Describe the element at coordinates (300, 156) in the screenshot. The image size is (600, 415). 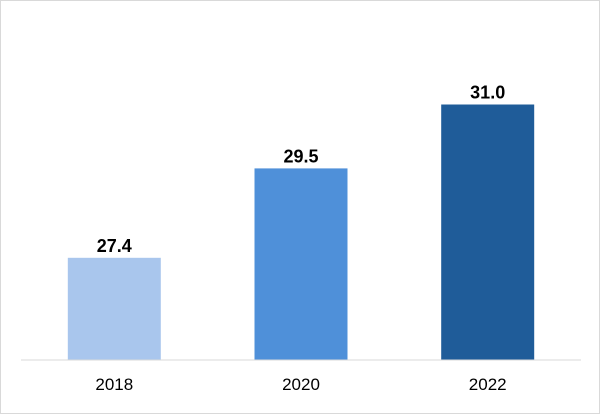
I see `value-label-2020: 29.5` at that location.